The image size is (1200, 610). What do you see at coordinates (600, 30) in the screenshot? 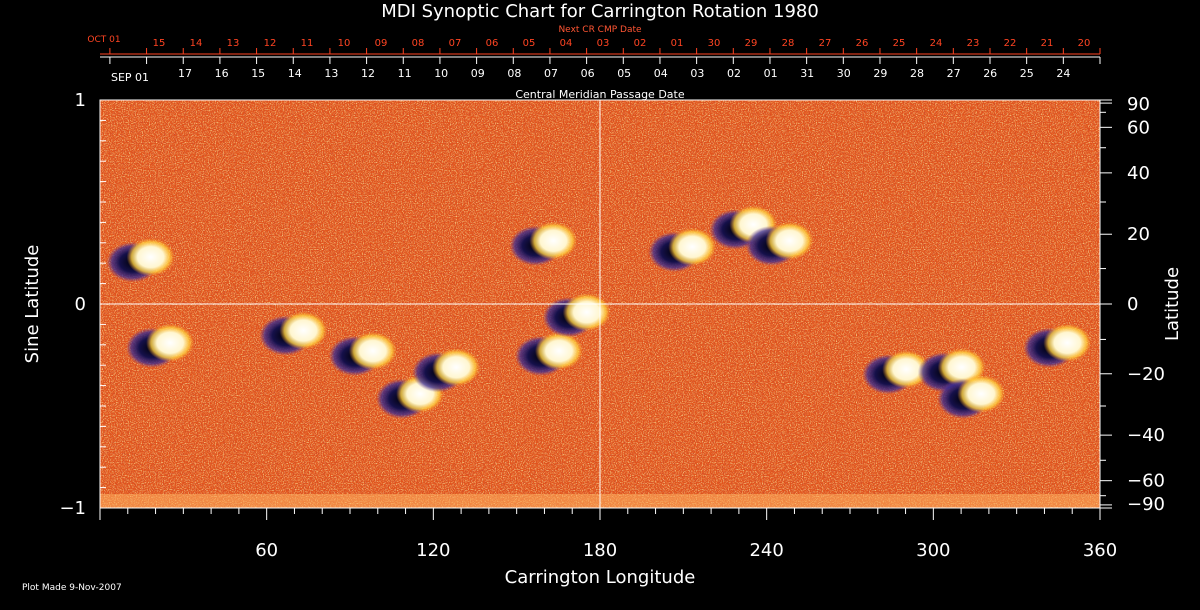
I see `next-axis-label: Next CR CMP Date` at bounding box center [600, 30].